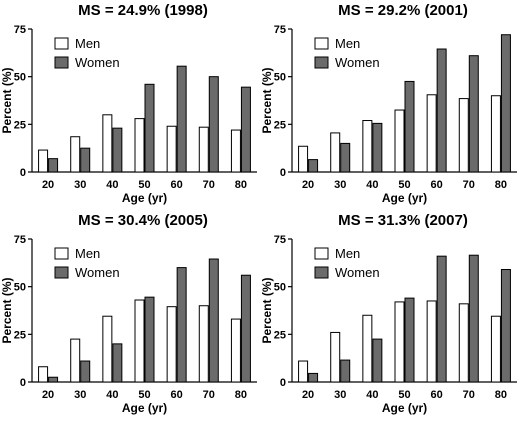  What do you see at coordinates (143, 10) in the screenshot?
I see `chart-title: MS = 24.9% (1998)` at bounding box center [143, 10].